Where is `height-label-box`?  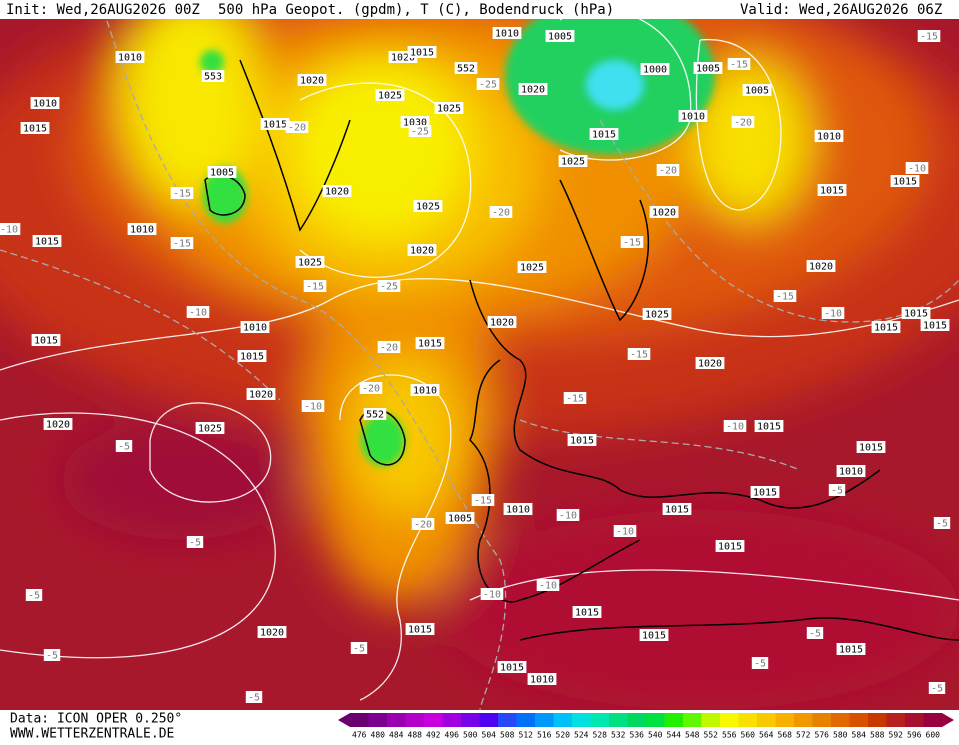
height-label-box is located at coordinates (213, 76).